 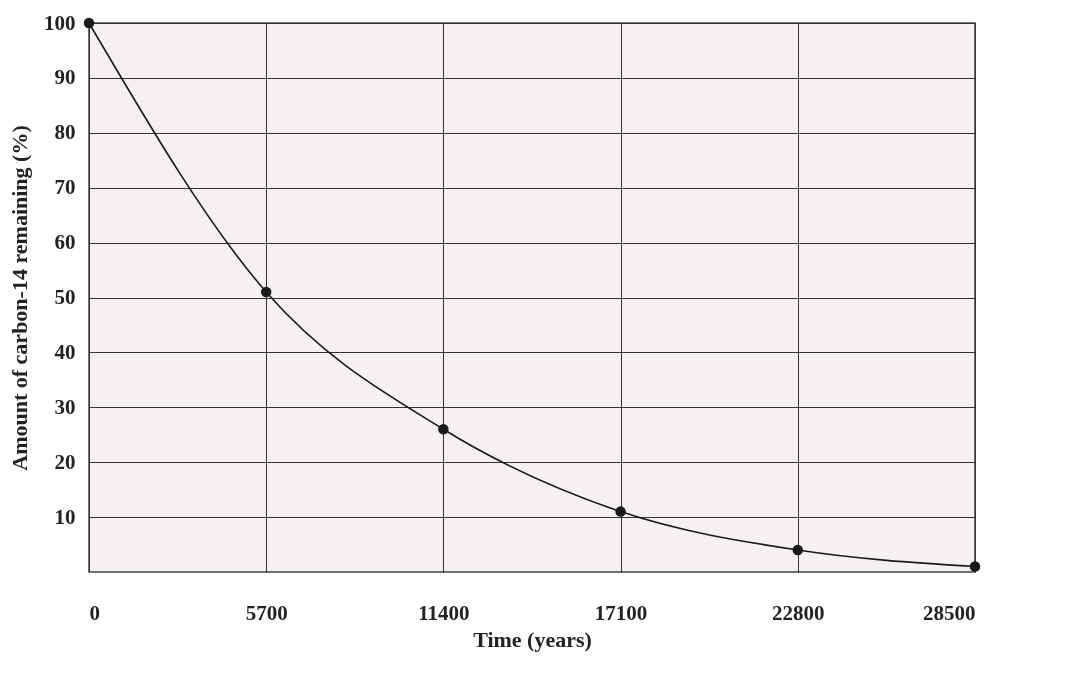 What do you see at coordinates (60, 22) in the screenshot?
I see `y-tick-label: 100` at bounding box center [60, 22].